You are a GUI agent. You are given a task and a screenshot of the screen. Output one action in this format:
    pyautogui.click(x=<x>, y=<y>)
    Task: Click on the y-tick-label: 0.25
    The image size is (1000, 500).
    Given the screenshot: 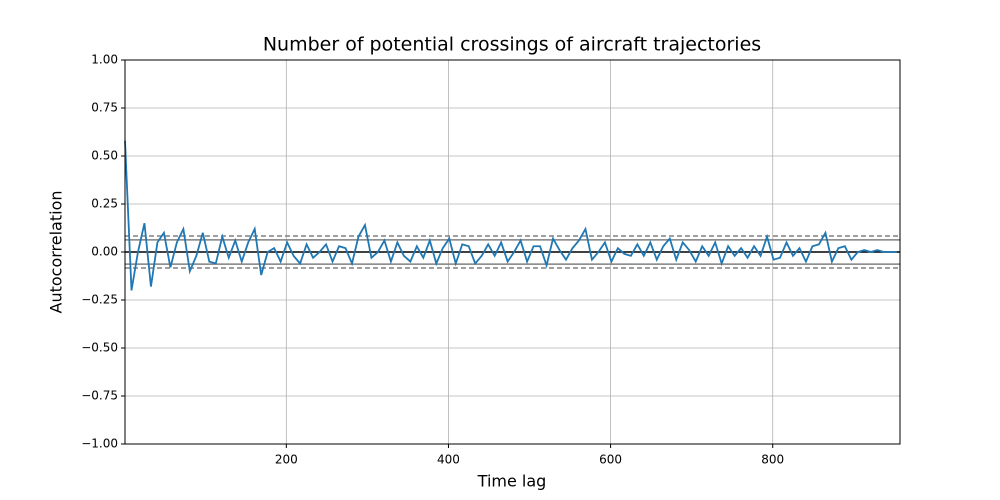 What is the action you would take?
    pyautogui.click(x=104, y=204)
    